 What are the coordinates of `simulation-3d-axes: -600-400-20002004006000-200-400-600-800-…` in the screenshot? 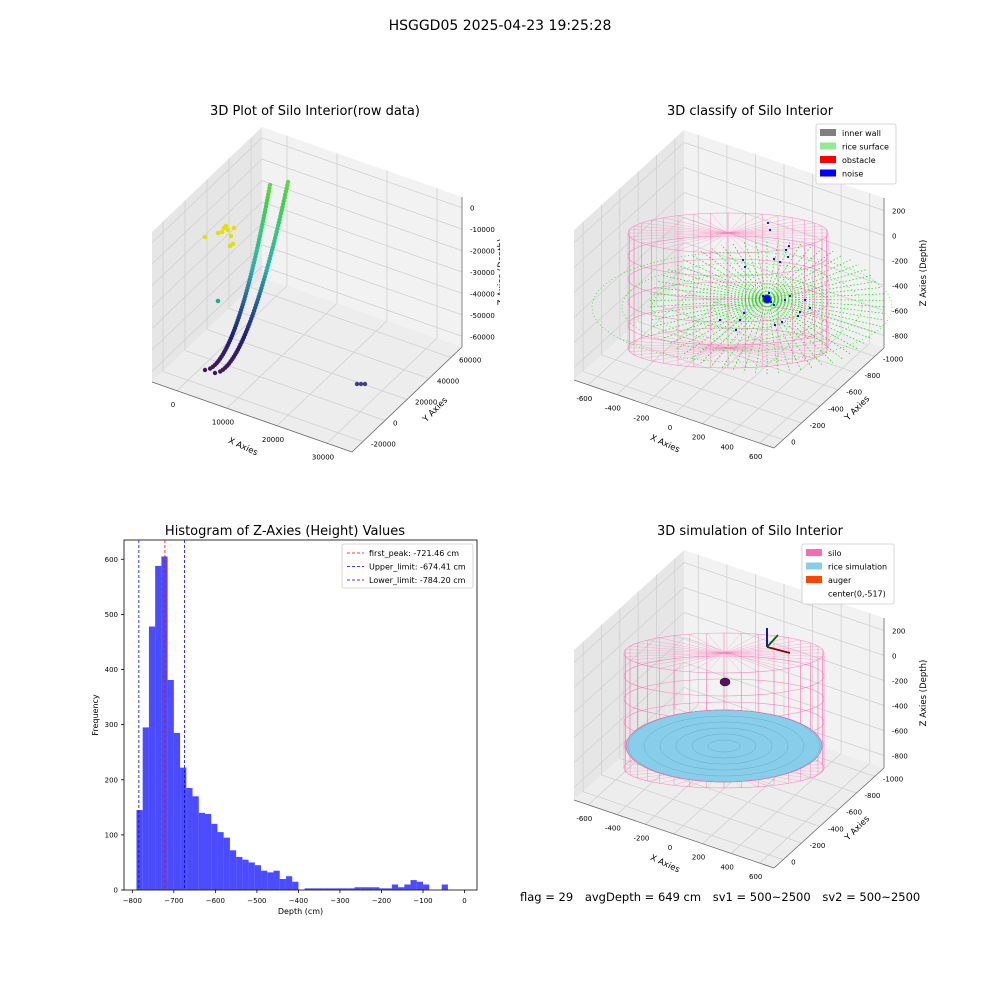 It's located at (751, 712).